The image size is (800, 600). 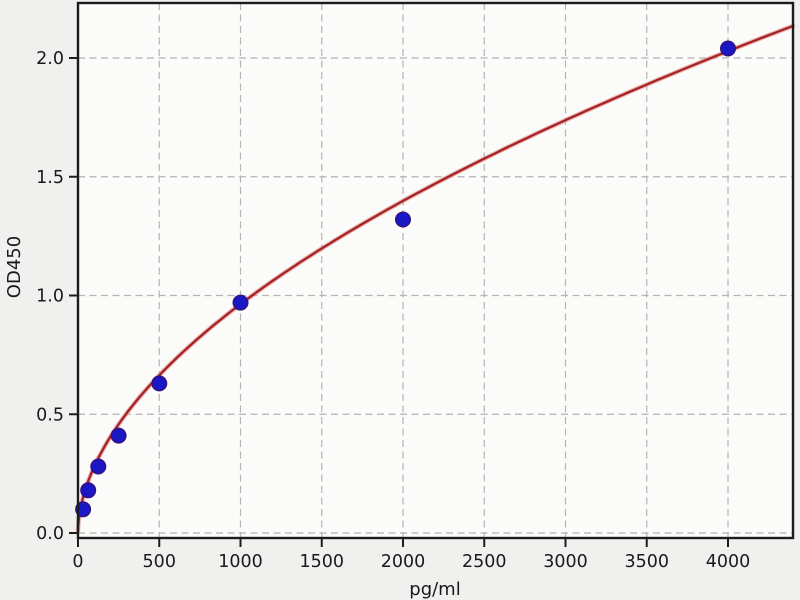 What do you see at coordinates (403, 562) in the screenshot?
I see `x-tick-label: 2000` at bounding box center [403, 562].